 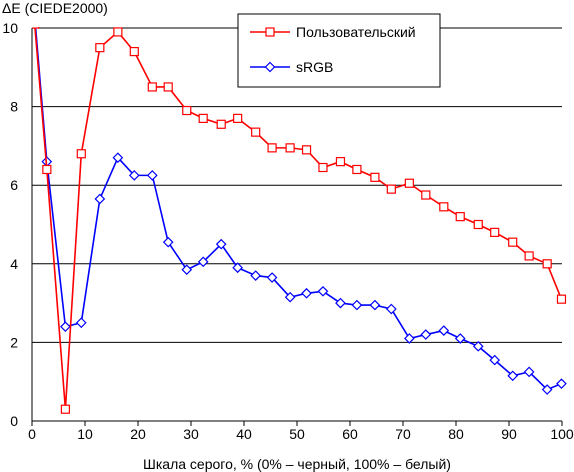 I want to click on y-tick-label: 8, so click(x=14, y=107).